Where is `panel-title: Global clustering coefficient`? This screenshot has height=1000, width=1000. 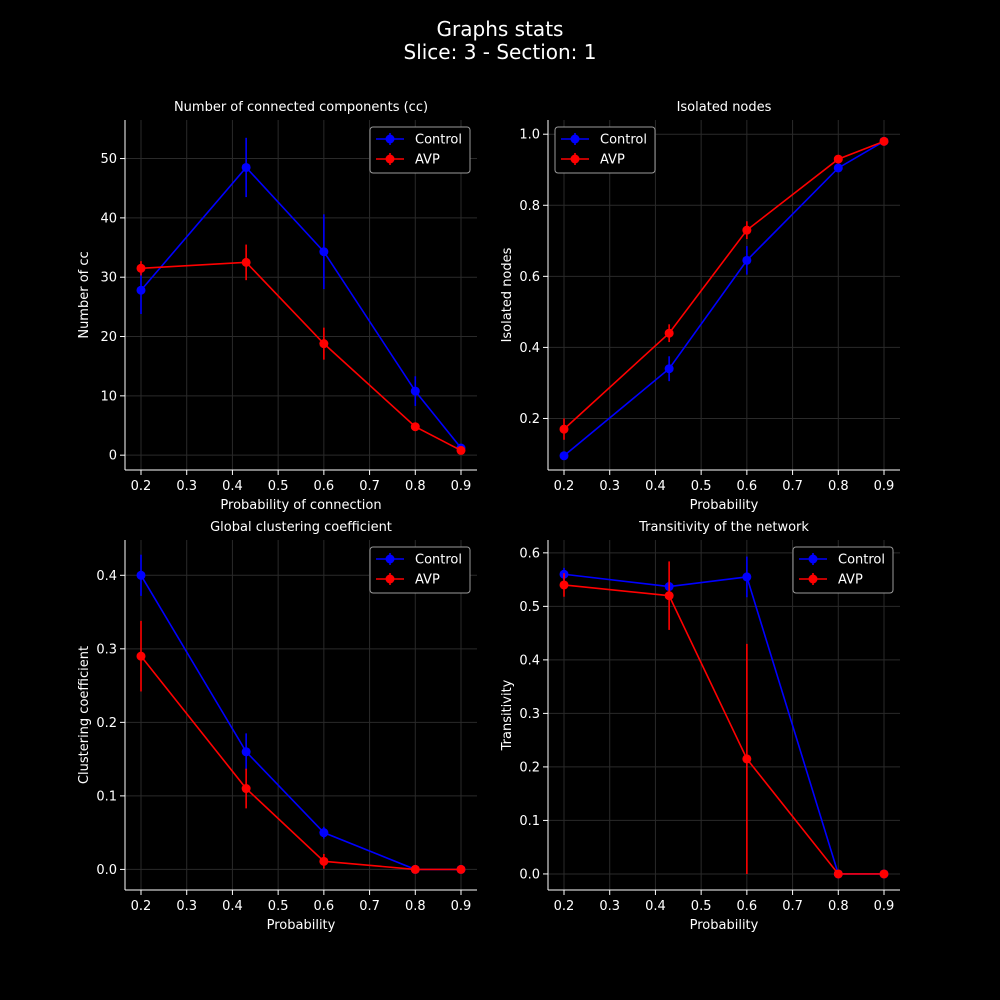 panel-title: Global clustering coefficient is located at coordinates (301, 527).